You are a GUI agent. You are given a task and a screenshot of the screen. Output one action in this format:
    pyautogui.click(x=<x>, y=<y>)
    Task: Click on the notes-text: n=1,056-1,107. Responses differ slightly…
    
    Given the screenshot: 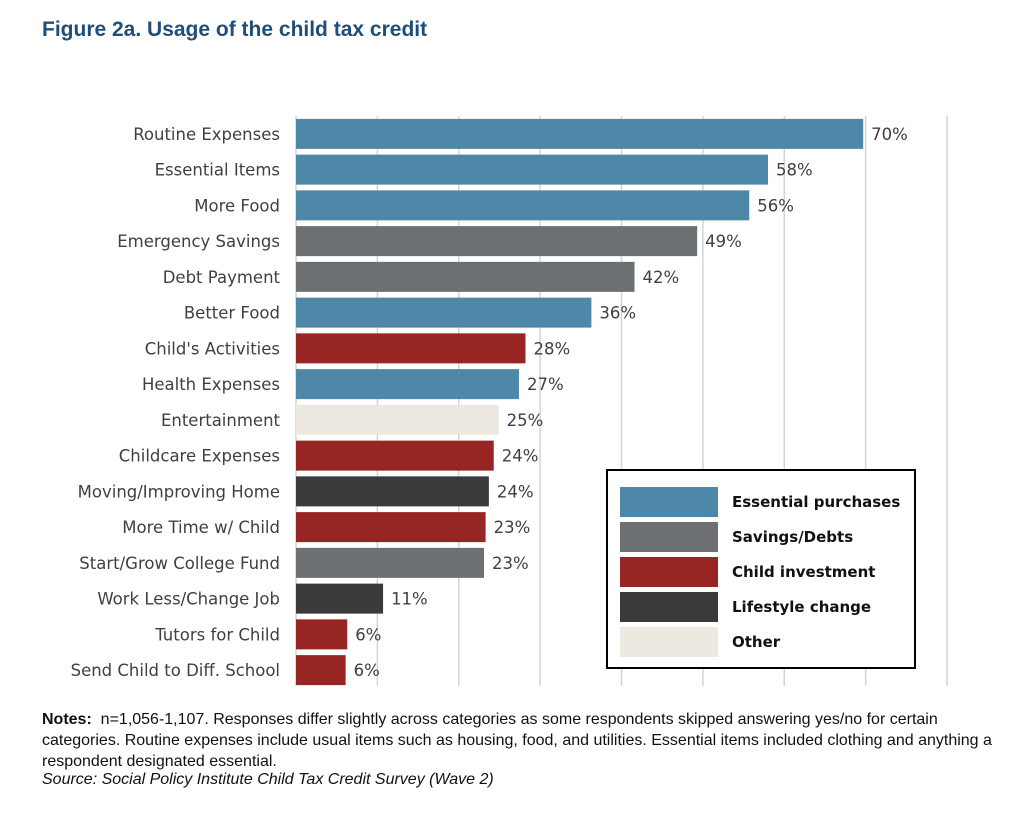 What is the action you would take?
    pyautogui.click(x=517, y=740)
    